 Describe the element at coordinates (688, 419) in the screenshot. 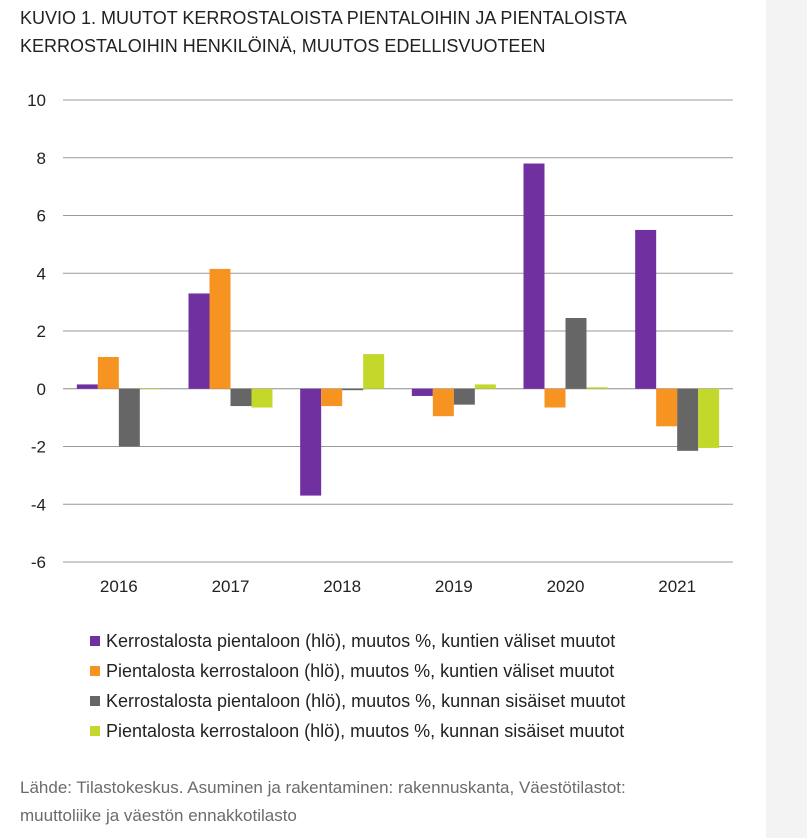

I see `bar-series-3-2021` at that location.